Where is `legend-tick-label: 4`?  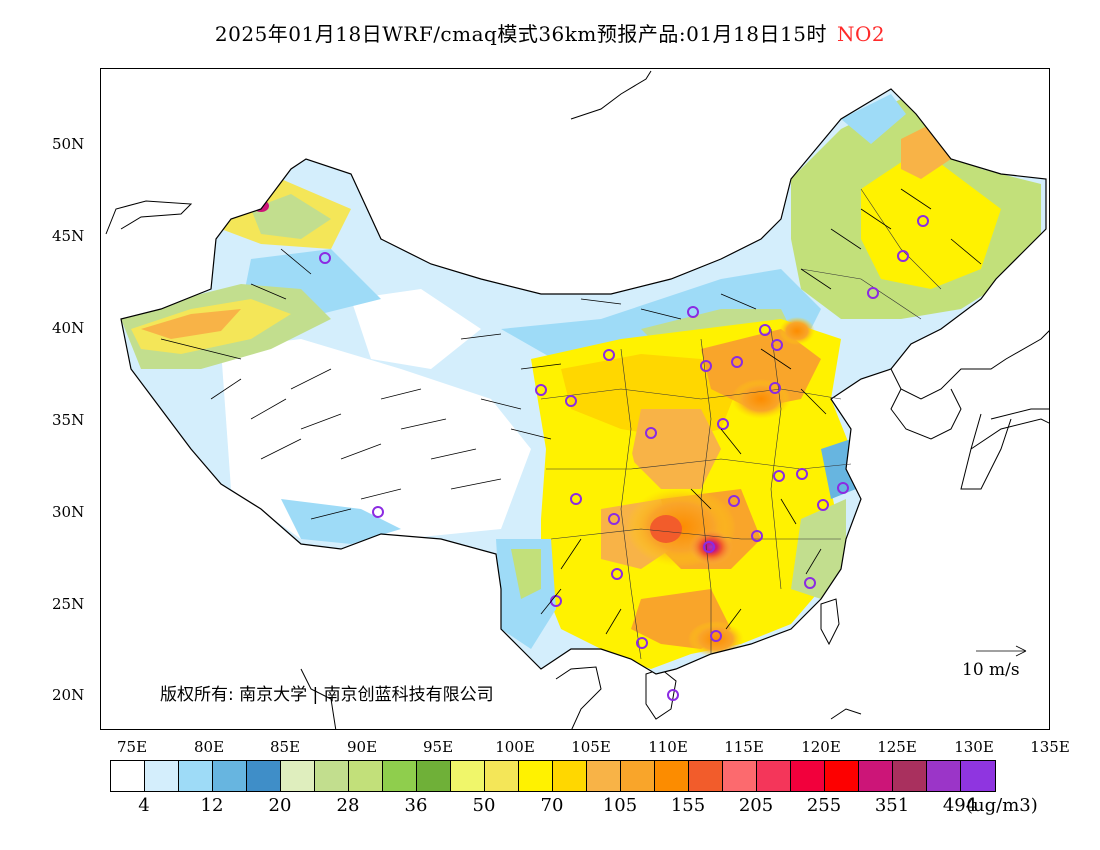 legend-tick-label: 4 is located at coordinates (144, 805).